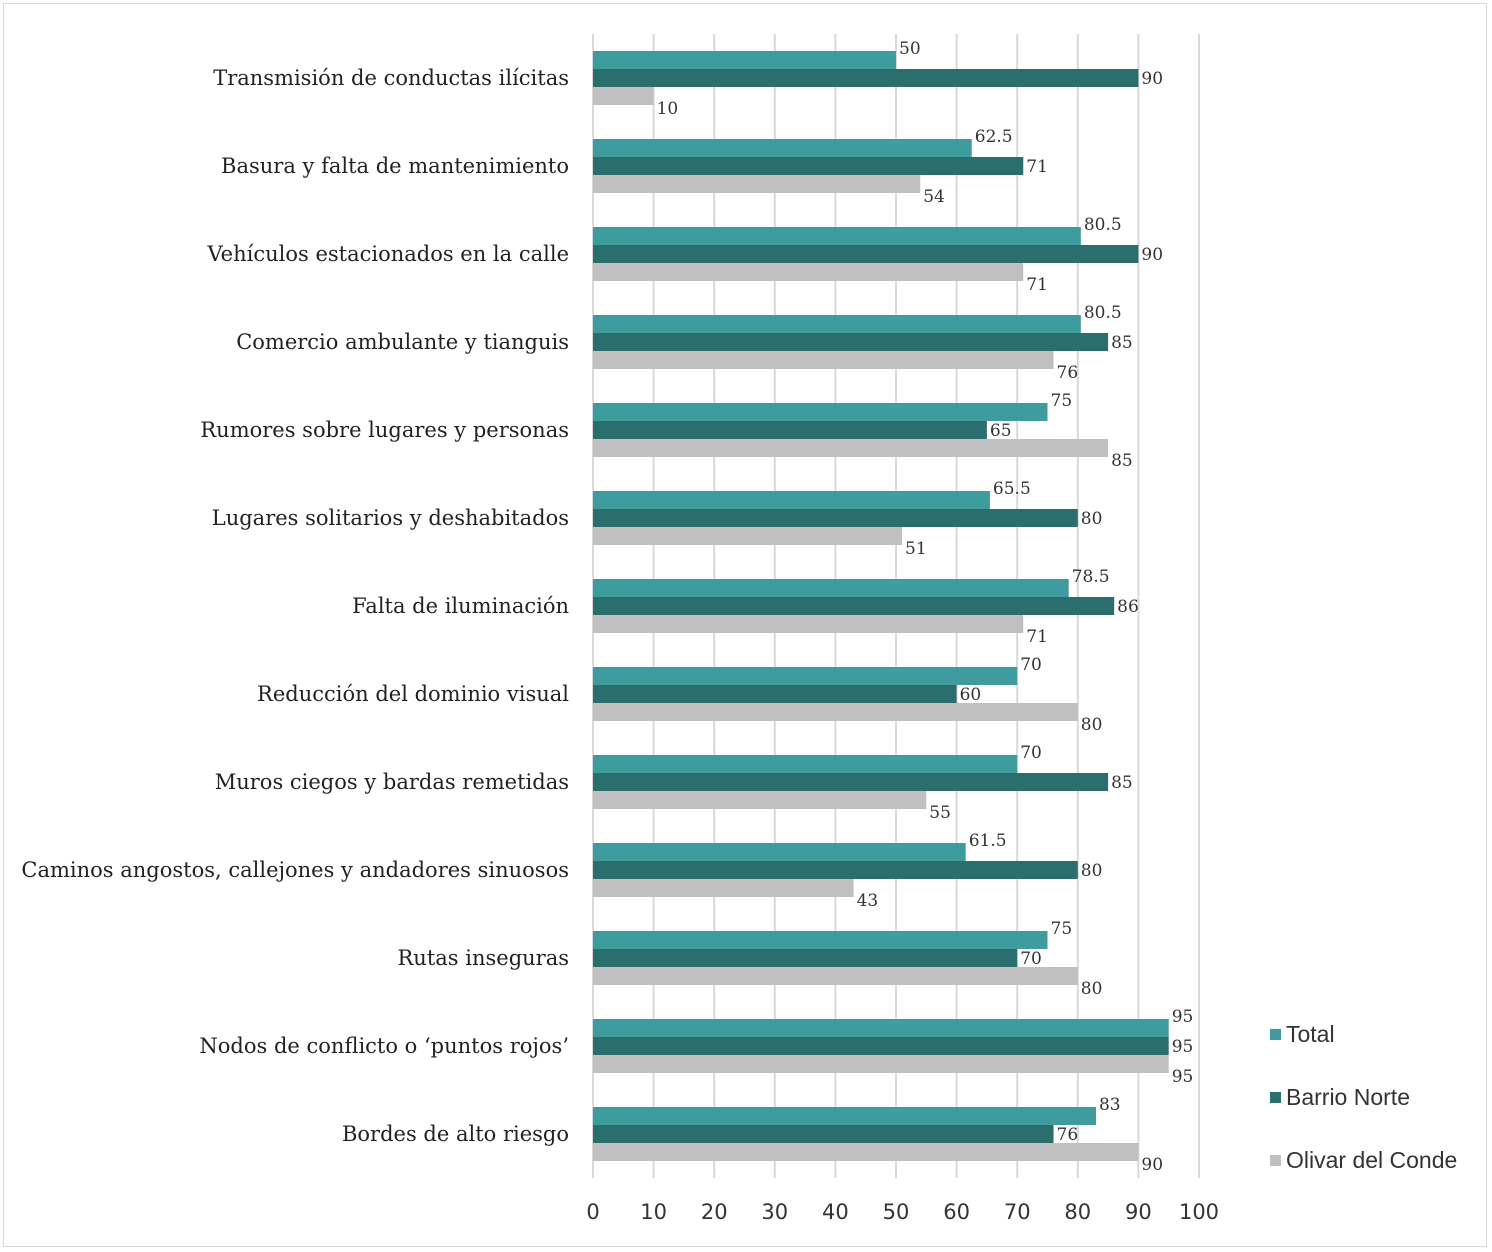 The image size is (1492, 1252). I want to click on category-label: Muros ciegos y bardas remetidas, so click(392, 782).